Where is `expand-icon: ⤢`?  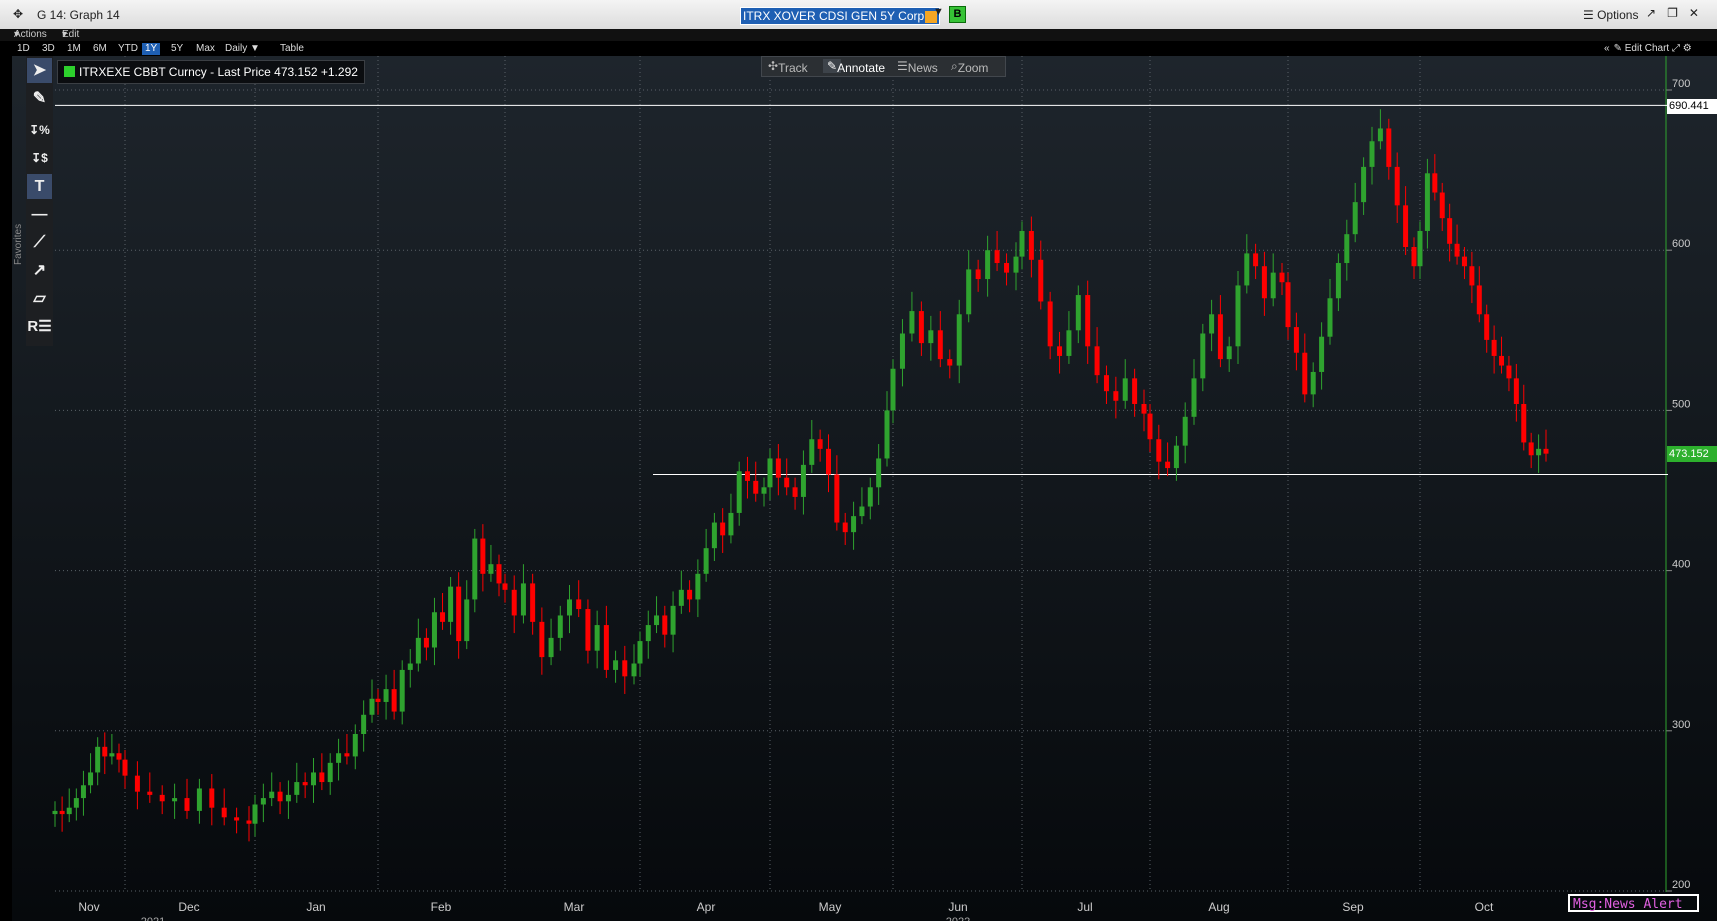
expand-icon: ⤢ is located at coordinates (1675, 48).